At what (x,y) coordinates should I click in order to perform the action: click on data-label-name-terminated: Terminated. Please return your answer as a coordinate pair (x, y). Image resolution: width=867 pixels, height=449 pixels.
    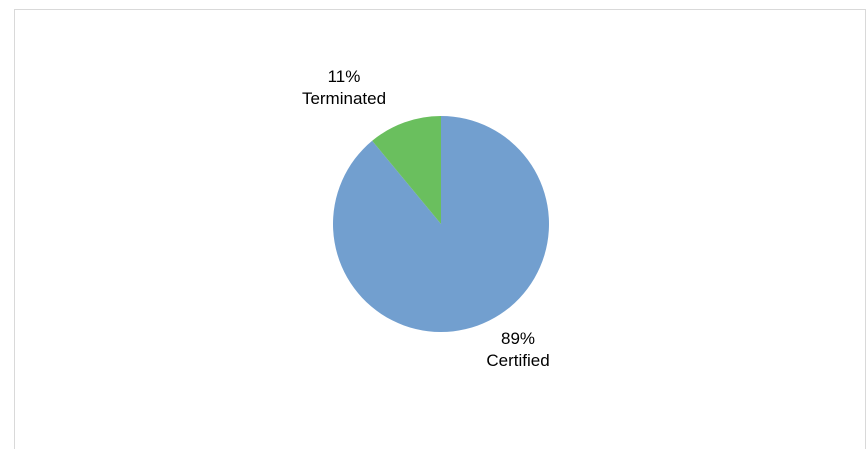
    Looking at the image, I should click on (344, 98).